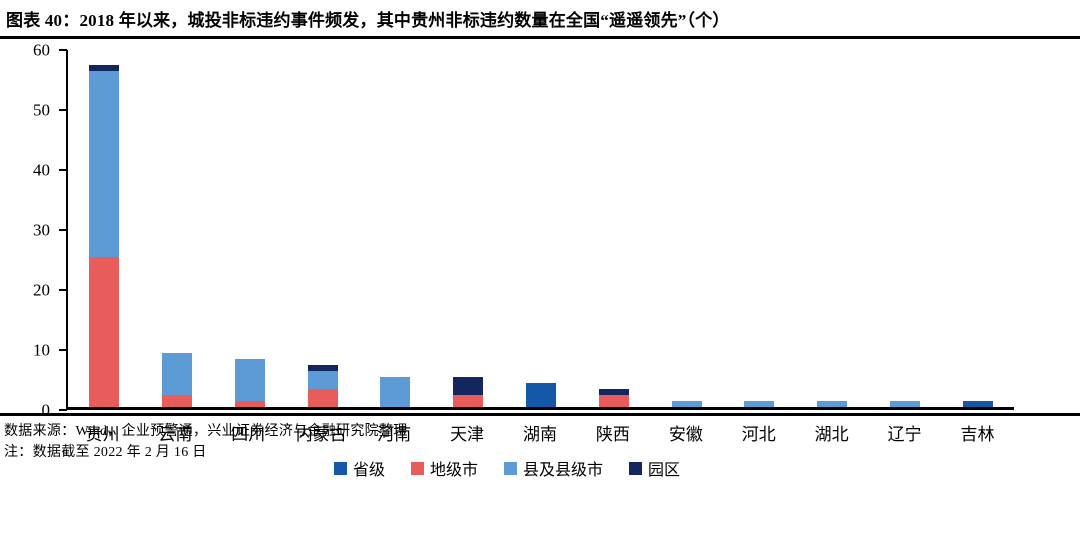 This screenshot has height=541, width=1080. What do you see at coordinates (105, 452) in the screenshot?
I see `data-cutoff-note: 注：数据截至 2022 年 2 月 16 日` at bounding box center [105, 452].